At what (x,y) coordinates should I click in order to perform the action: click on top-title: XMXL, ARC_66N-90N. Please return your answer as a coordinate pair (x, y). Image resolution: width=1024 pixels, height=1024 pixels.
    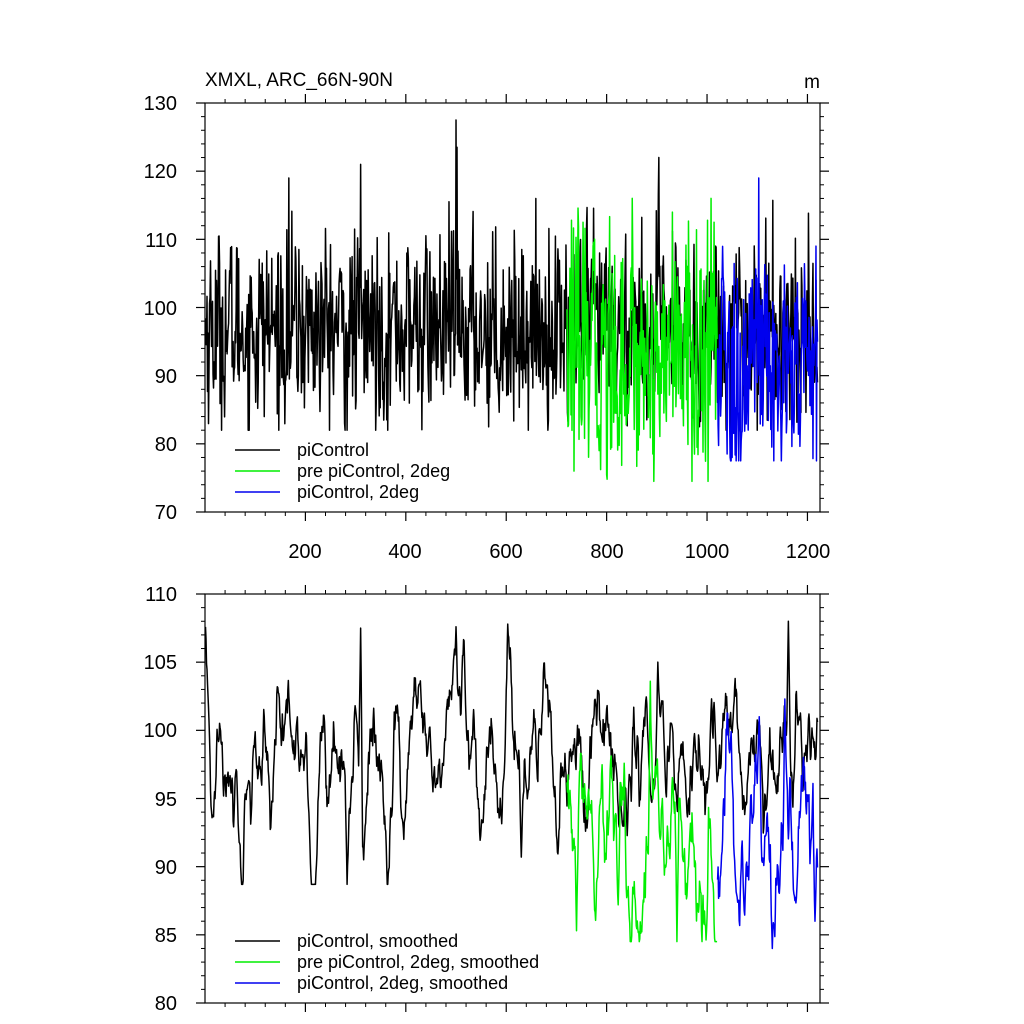
    Looking at the image, I should click on (299, 80).